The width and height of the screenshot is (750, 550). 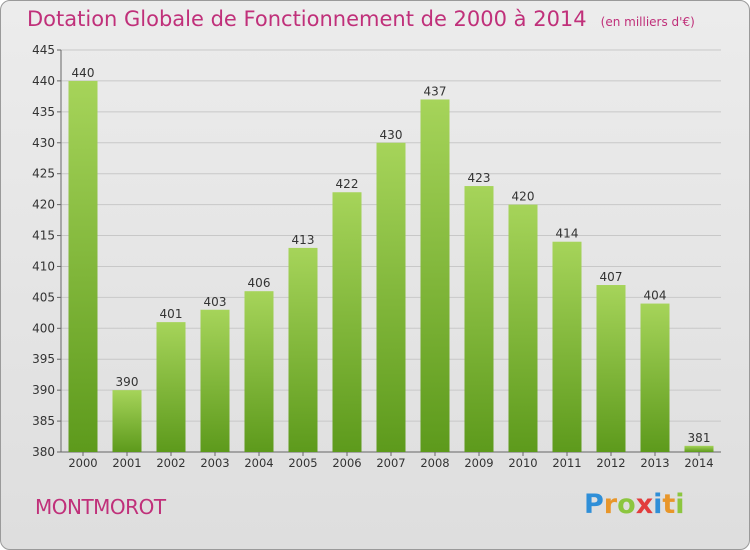 I want to click on x-tick-label: 2011, so click(x=566, y=463).